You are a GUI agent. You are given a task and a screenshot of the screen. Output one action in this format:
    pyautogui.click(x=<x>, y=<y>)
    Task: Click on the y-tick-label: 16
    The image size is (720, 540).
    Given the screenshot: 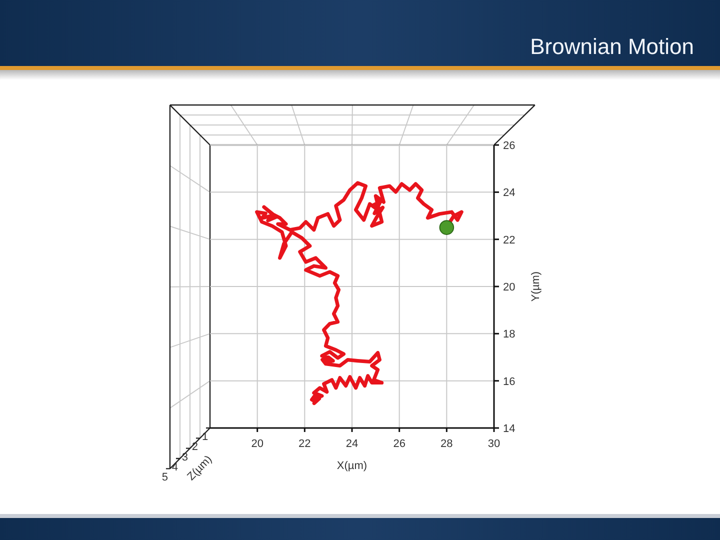 What is the action you would take?
    pyautogui.click(x=509, y=382)
    